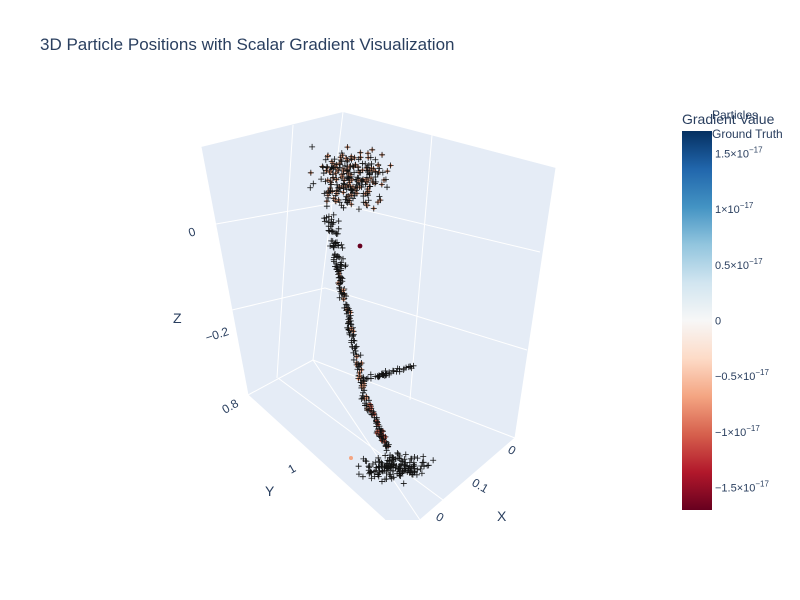  I want to click on colorbar-title: Gradient Value, so click(728, 119).